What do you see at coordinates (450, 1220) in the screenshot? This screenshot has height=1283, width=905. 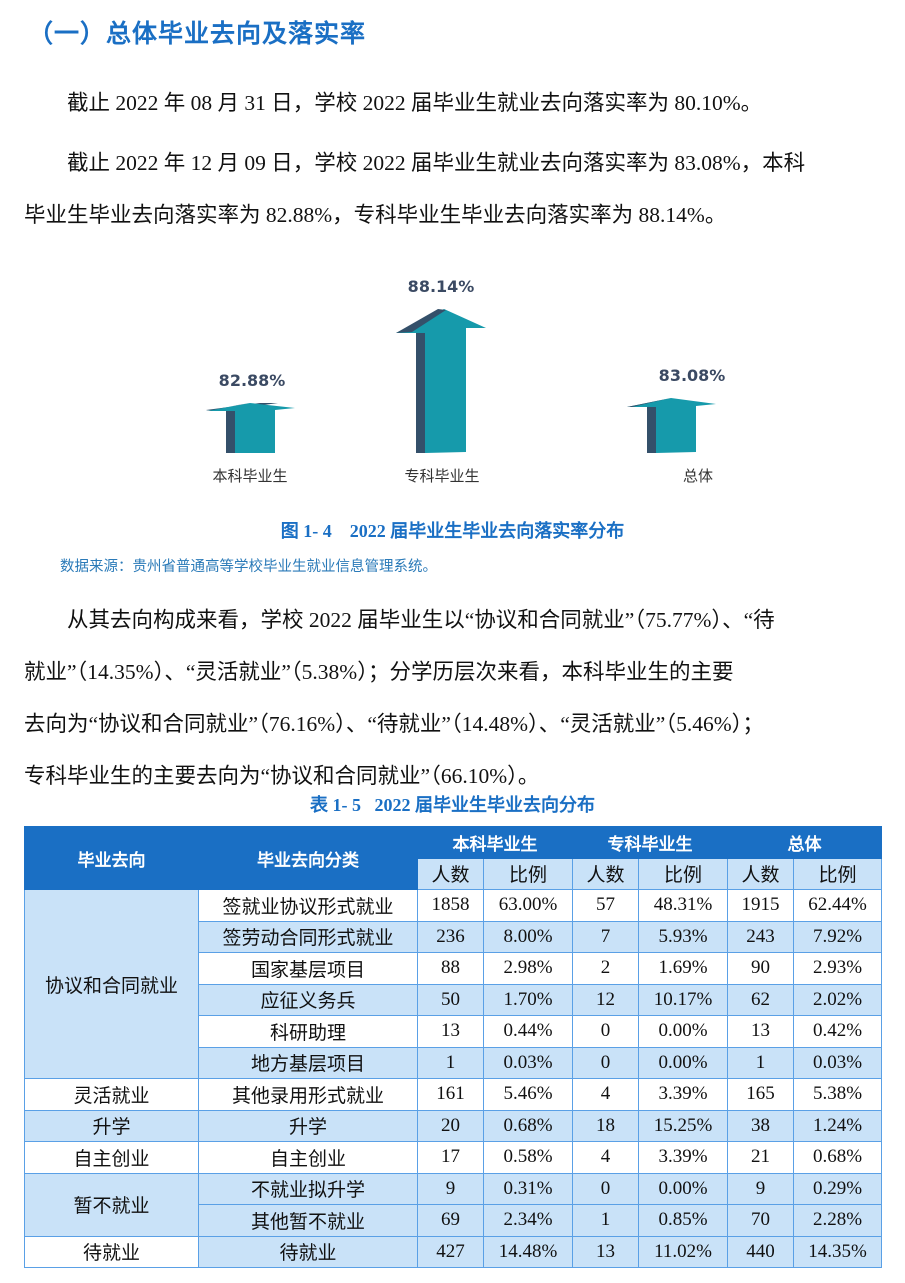 I see `cell: 69` at bounding box center [450, 1220].